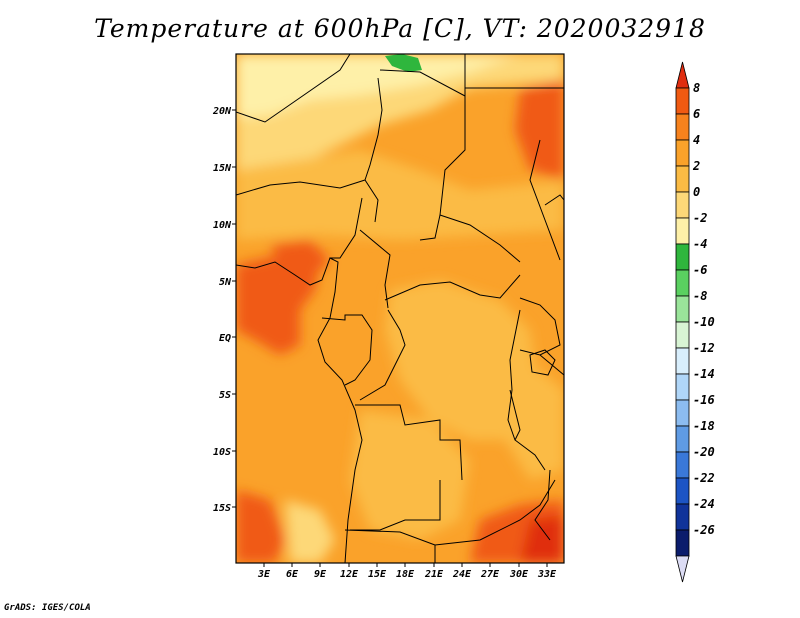 Image resolution: width=800 pixels, height=618 pixels. Describe the element at coordinates (704, 374) in the screenshot. I see `cb-label-m14: -14` at that location.